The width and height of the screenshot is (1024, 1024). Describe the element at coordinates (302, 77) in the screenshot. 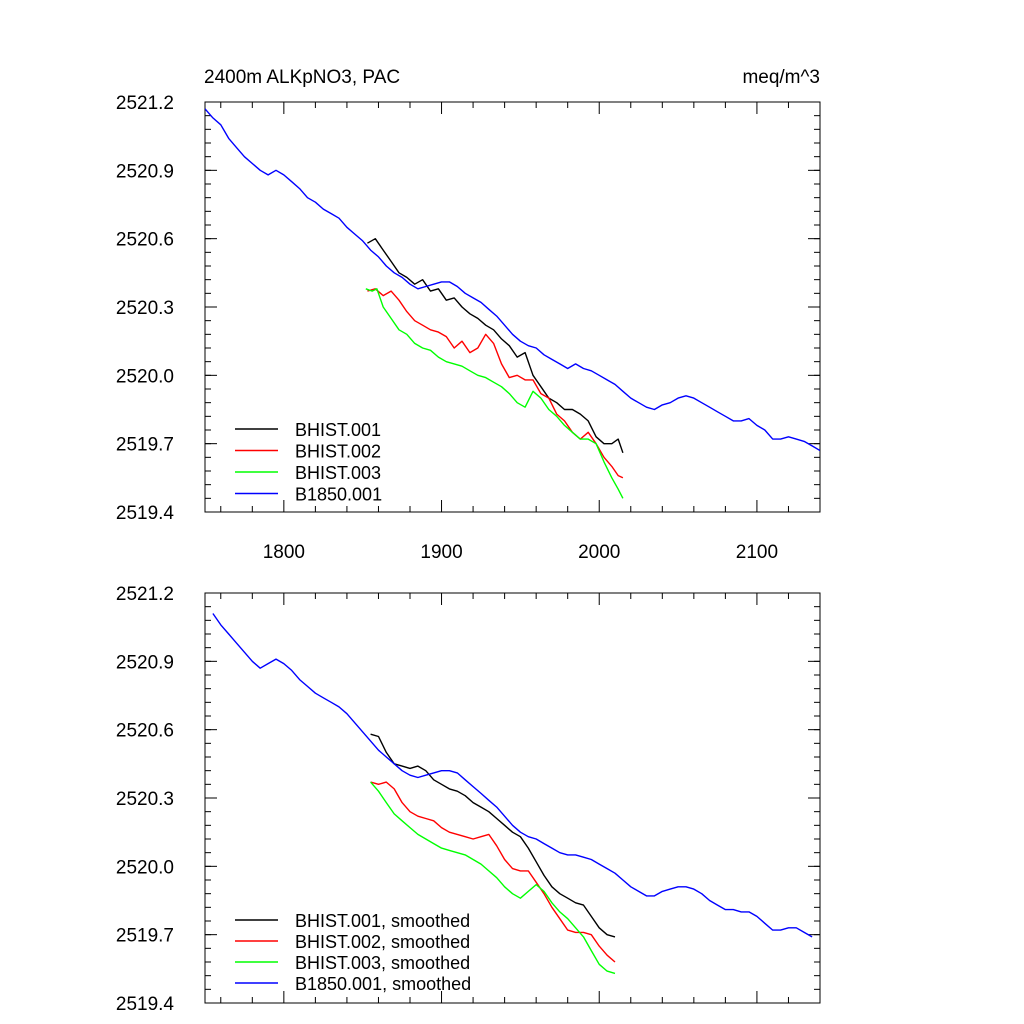

I see `chart-title: 2400m ALKpNO3, PAC` at that location.